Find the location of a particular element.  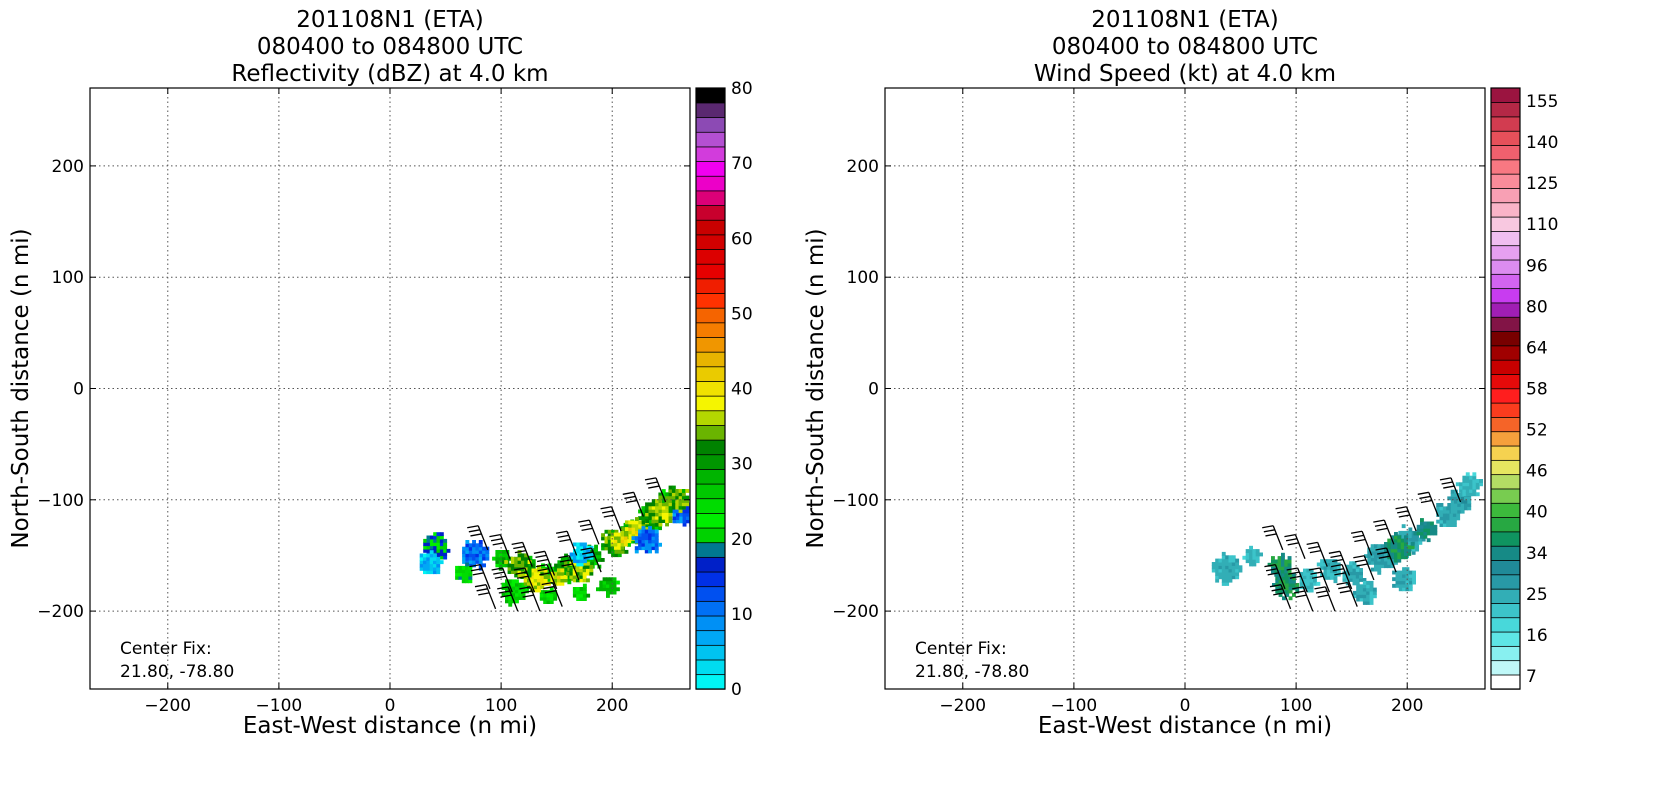

x-tick-label: 100 is located at coordinates (1296, 706).